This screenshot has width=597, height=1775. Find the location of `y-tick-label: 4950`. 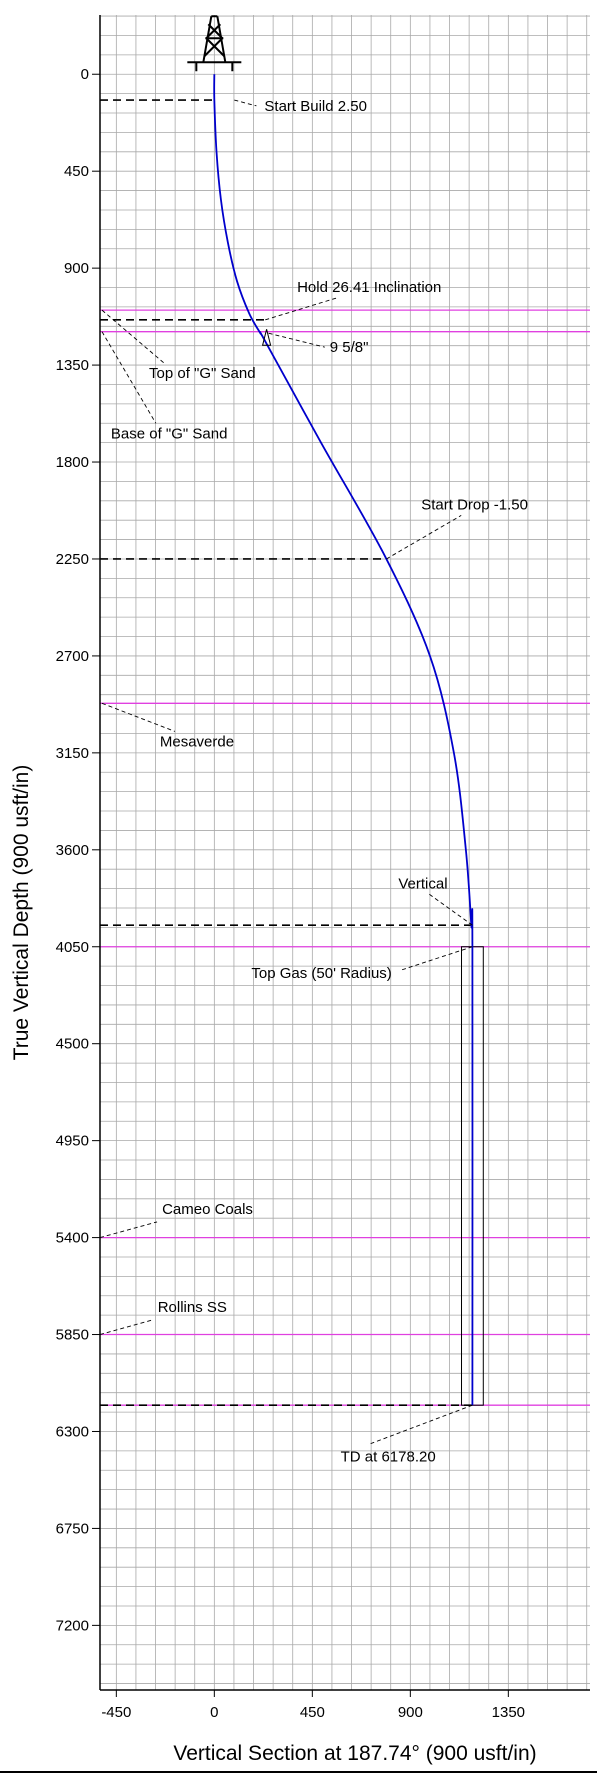

y-tick-label: 4950 is located at coordinates (72, 1141).